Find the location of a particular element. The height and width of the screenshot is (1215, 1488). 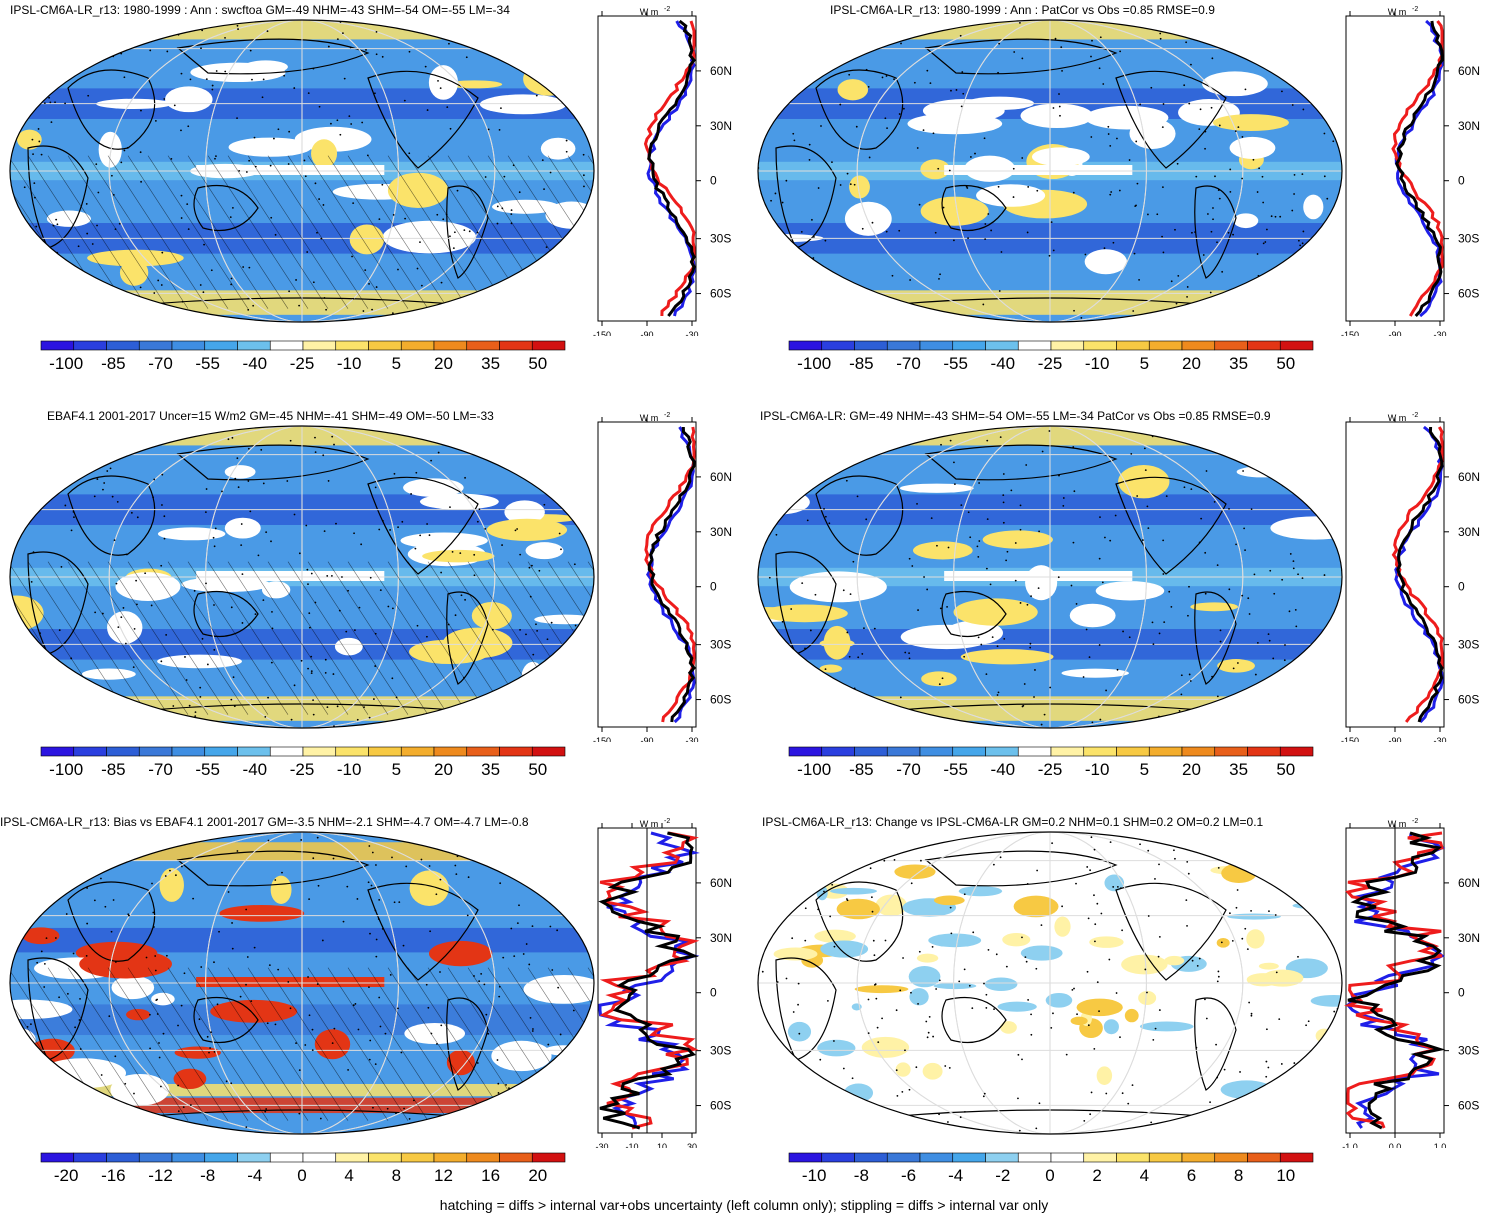

world-map is located at coordinates (302, 171).